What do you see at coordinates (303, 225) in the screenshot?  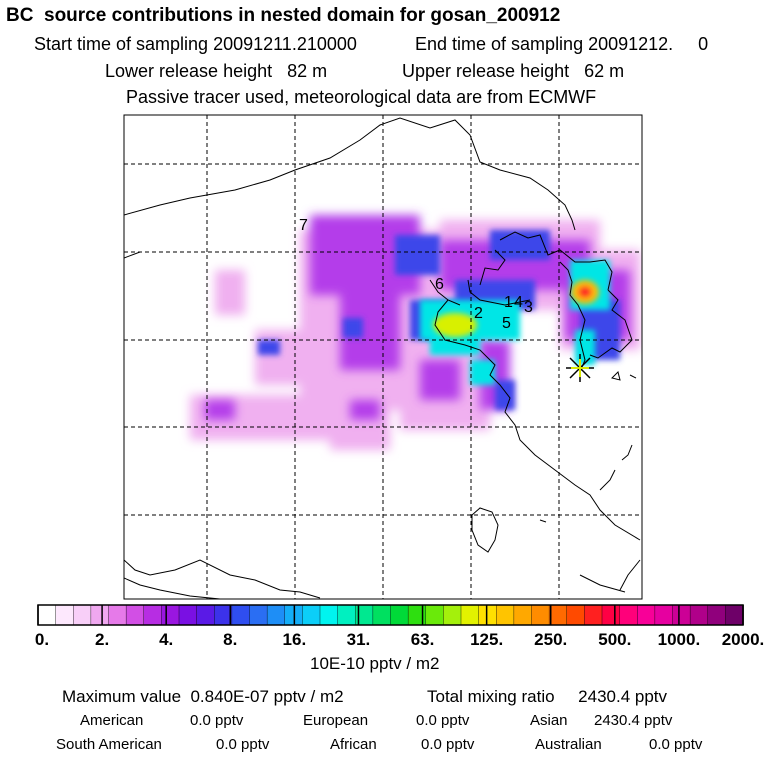 I see `source-label-7: 7` at bounding box center [303, 225].